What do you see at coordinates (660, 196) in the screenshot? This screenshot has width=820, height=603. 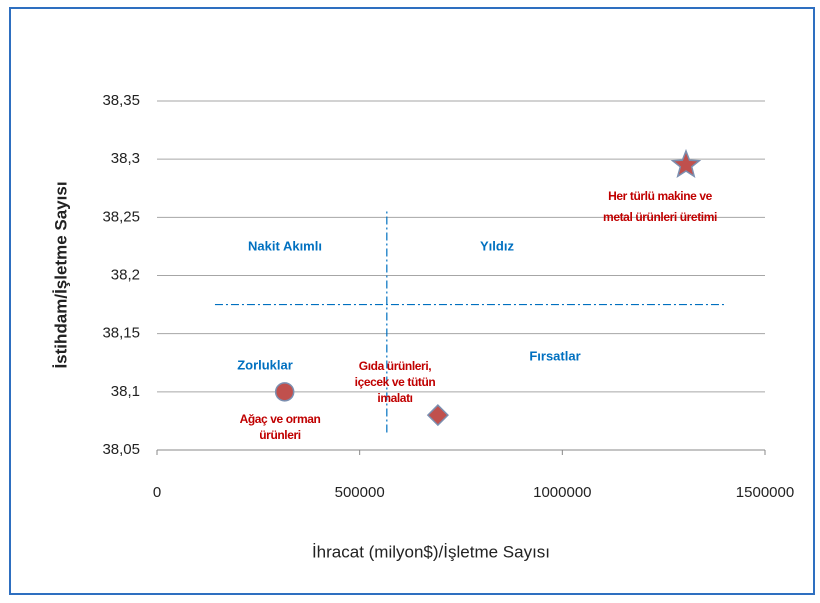 I see `point-label: Her türlü makine ve` at bounding box center [660, 196].